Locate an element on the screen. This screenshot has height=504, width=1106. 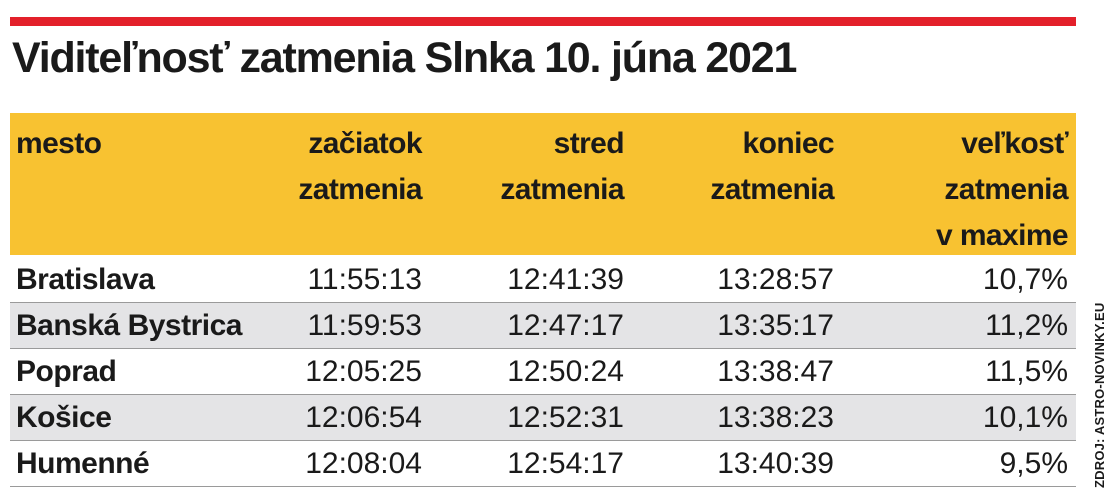
city-name: Košice is located at coordinates (64, 417).